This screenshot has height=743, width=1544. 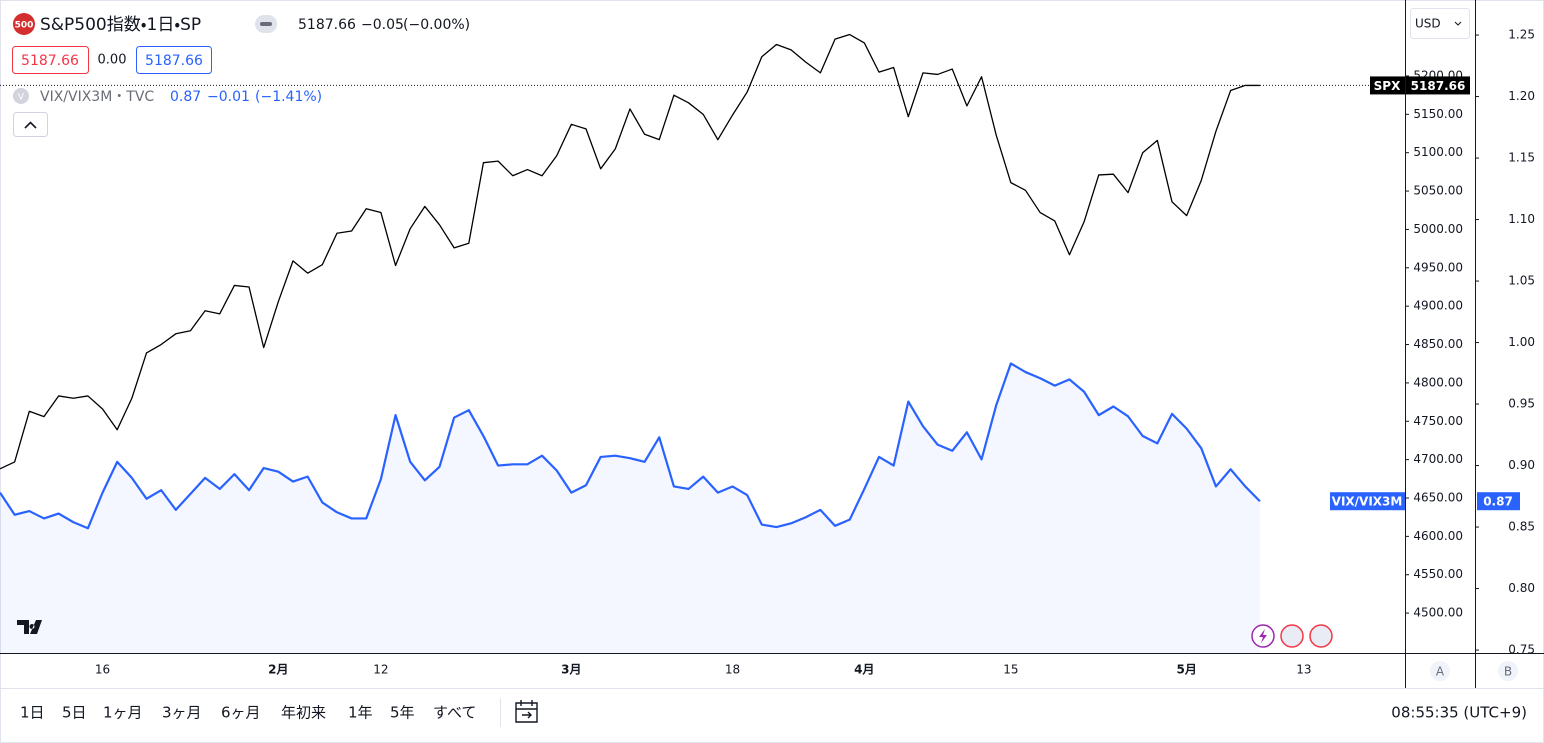 I want to click on ask: 5187.66, so click(x=174, y=61).